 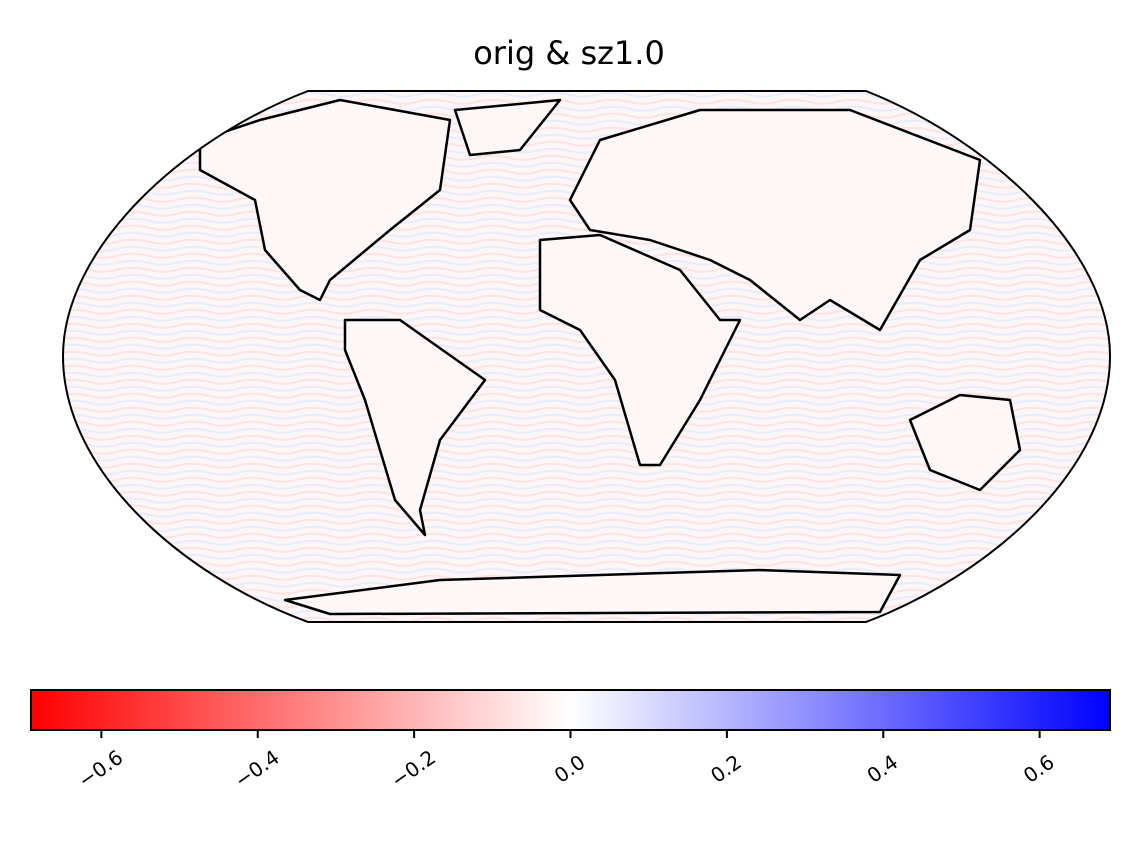 I want to click on x-tick-label: −0.6, so click(x=101, y=769).